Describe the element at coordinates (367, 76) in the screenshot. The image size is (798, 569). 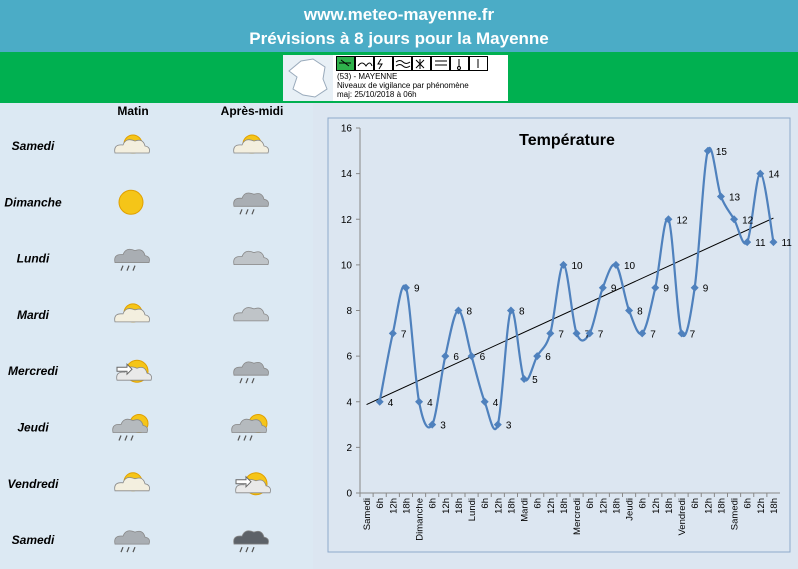
I see `department: (53) - MAYENNE` at that location.